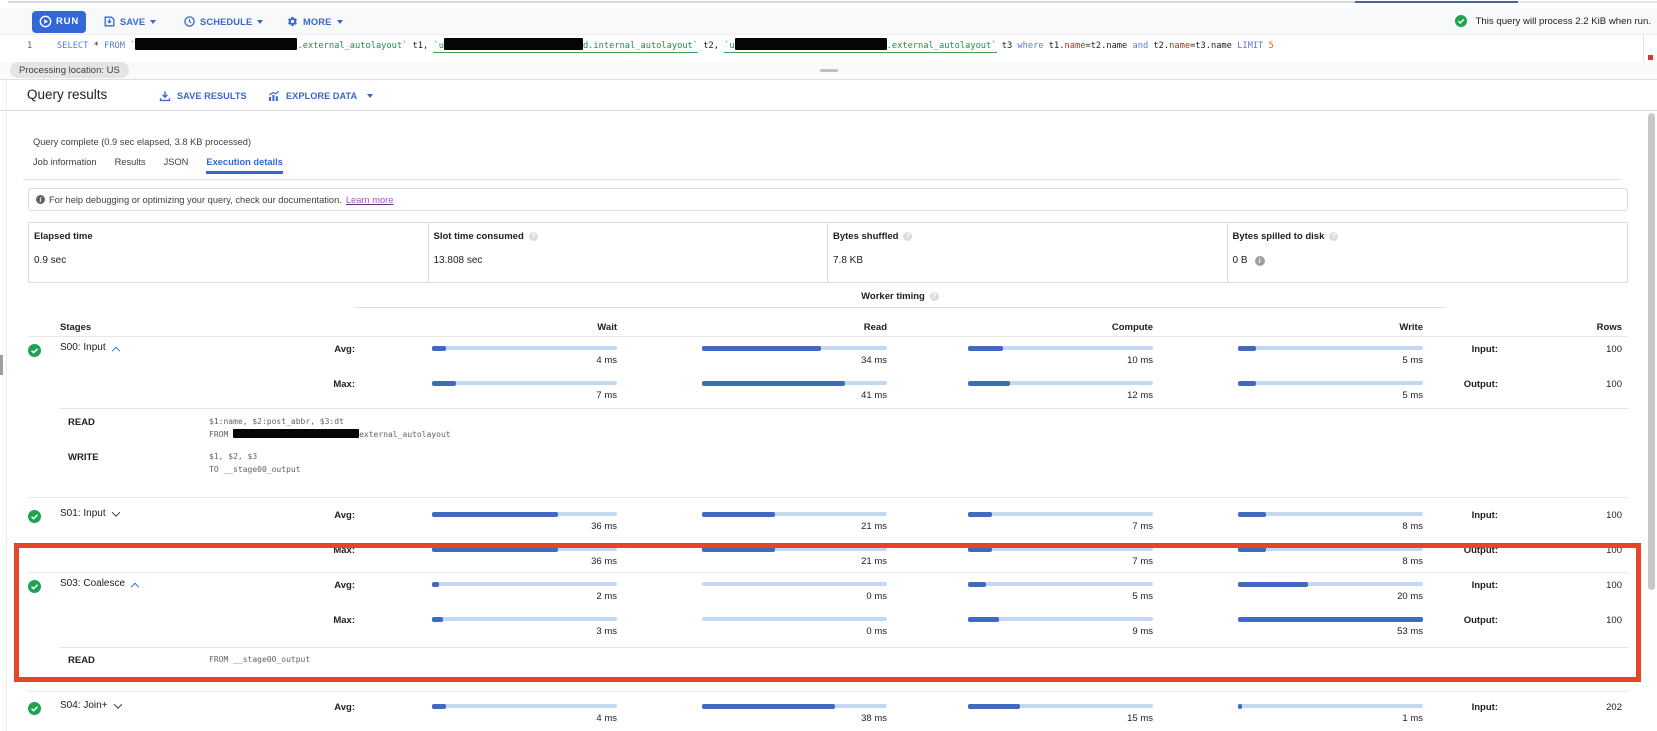  Describe the element at coordinates (828, 297) in the screenshot. I see `worker-timing-header: Worker timing ?` at that location.